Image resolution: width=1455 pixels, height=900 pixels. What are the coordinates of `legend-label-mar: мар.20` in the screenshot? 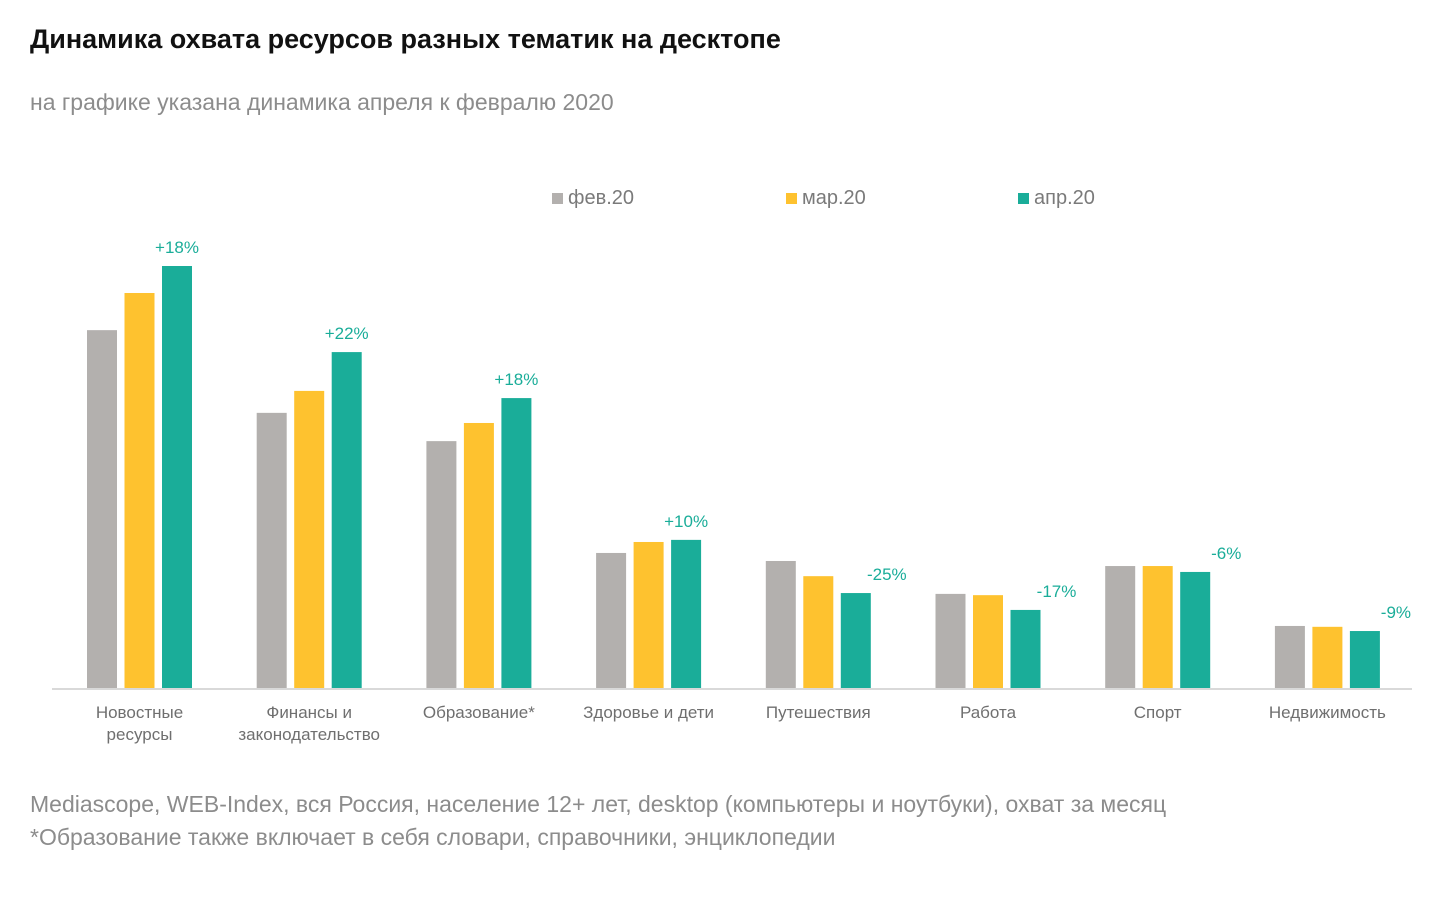 It's located at (834, 198).